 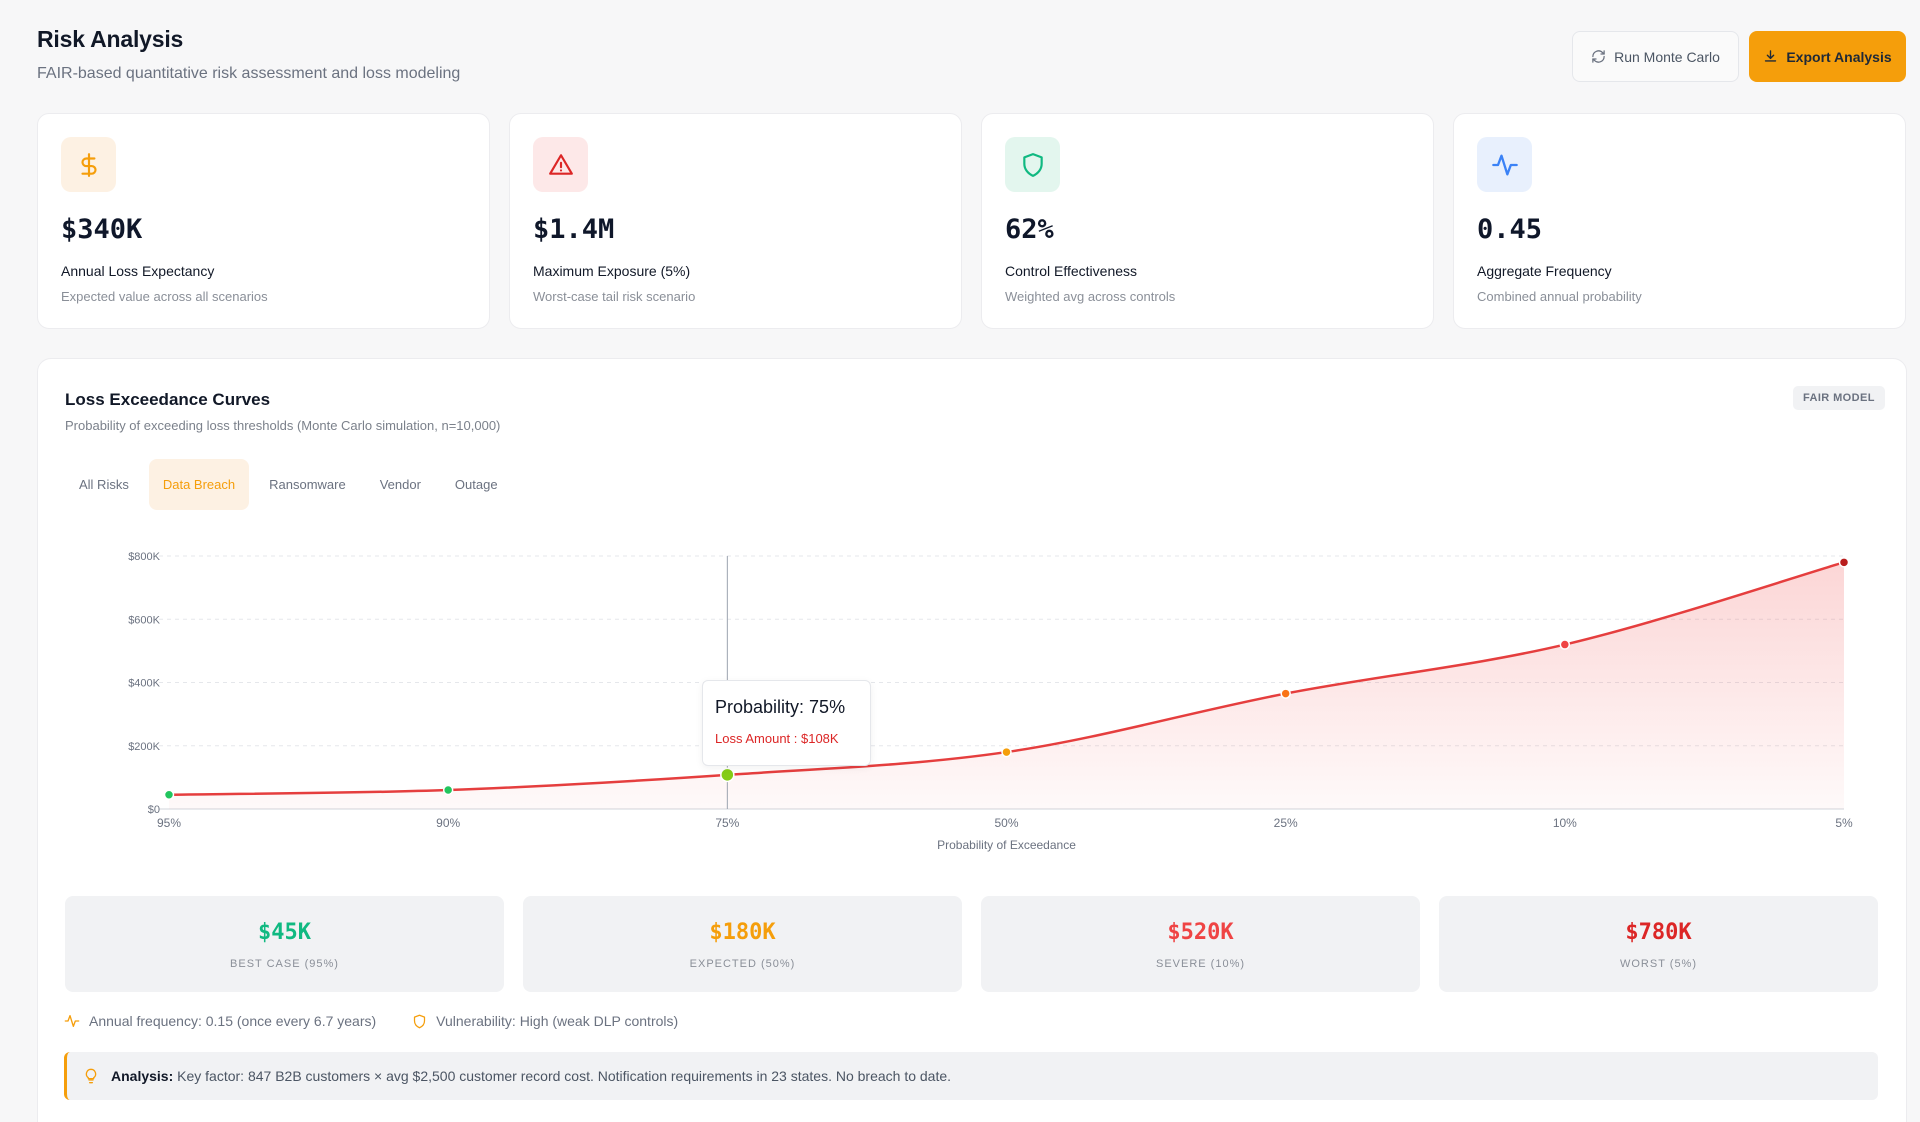 I want to click on tab-data-breach: Data Breach, so click(x=199, y=484).